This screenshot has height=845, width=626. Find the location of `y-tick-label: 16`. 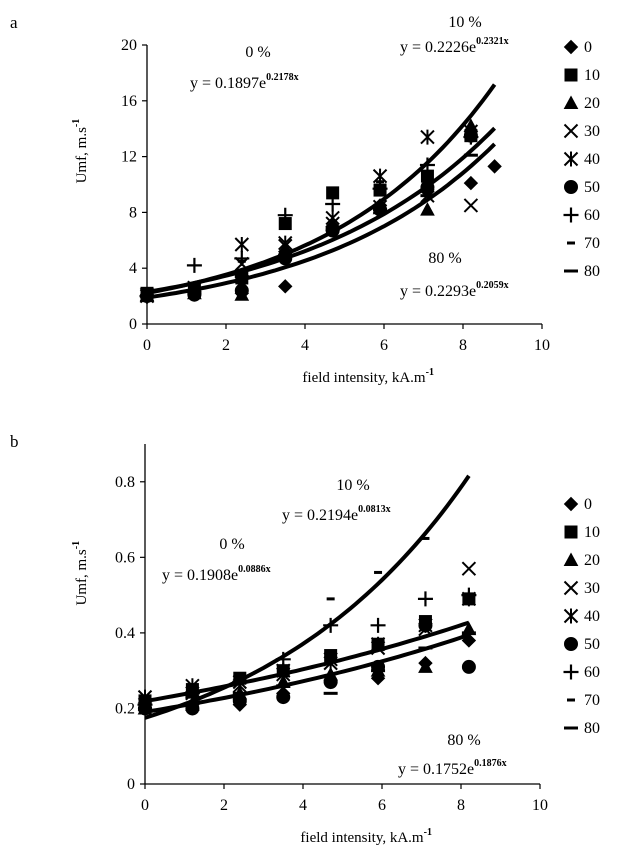

y-tick-label: 16 is located at coordinates (129, 101).